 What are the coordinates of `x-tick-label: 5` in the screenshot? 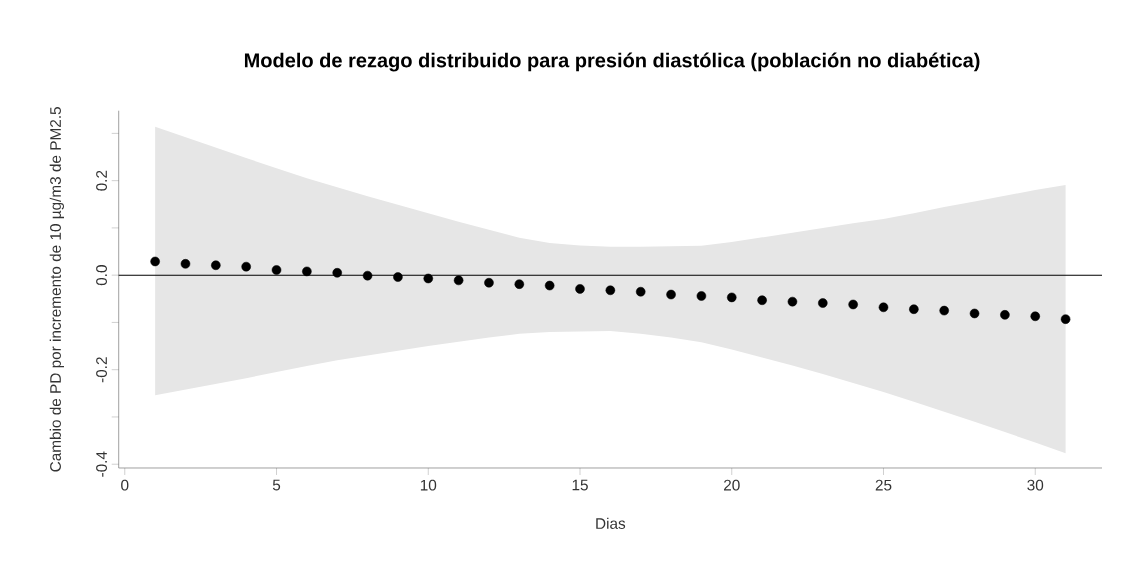 It's located at (276, 485).